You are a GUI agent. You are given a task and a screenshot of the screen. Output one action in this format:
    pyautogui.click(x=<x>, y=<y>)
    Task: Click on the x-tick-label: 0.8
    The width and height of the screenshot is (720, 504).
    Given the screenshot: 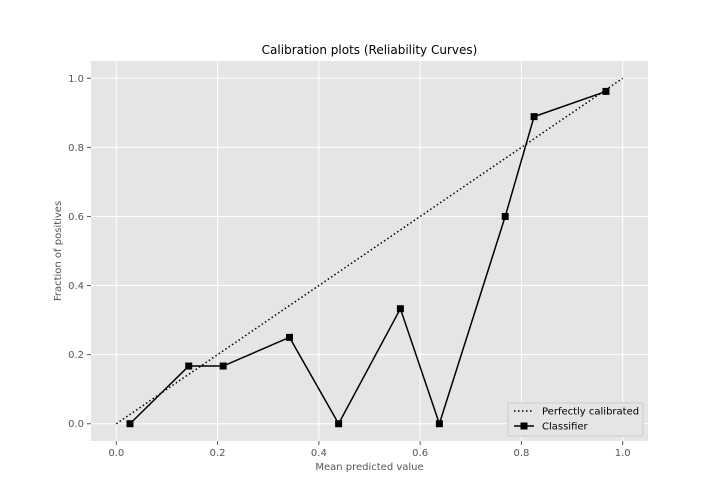 What is the action you would take?
    pyautogui.click(x=521, y=453)
    